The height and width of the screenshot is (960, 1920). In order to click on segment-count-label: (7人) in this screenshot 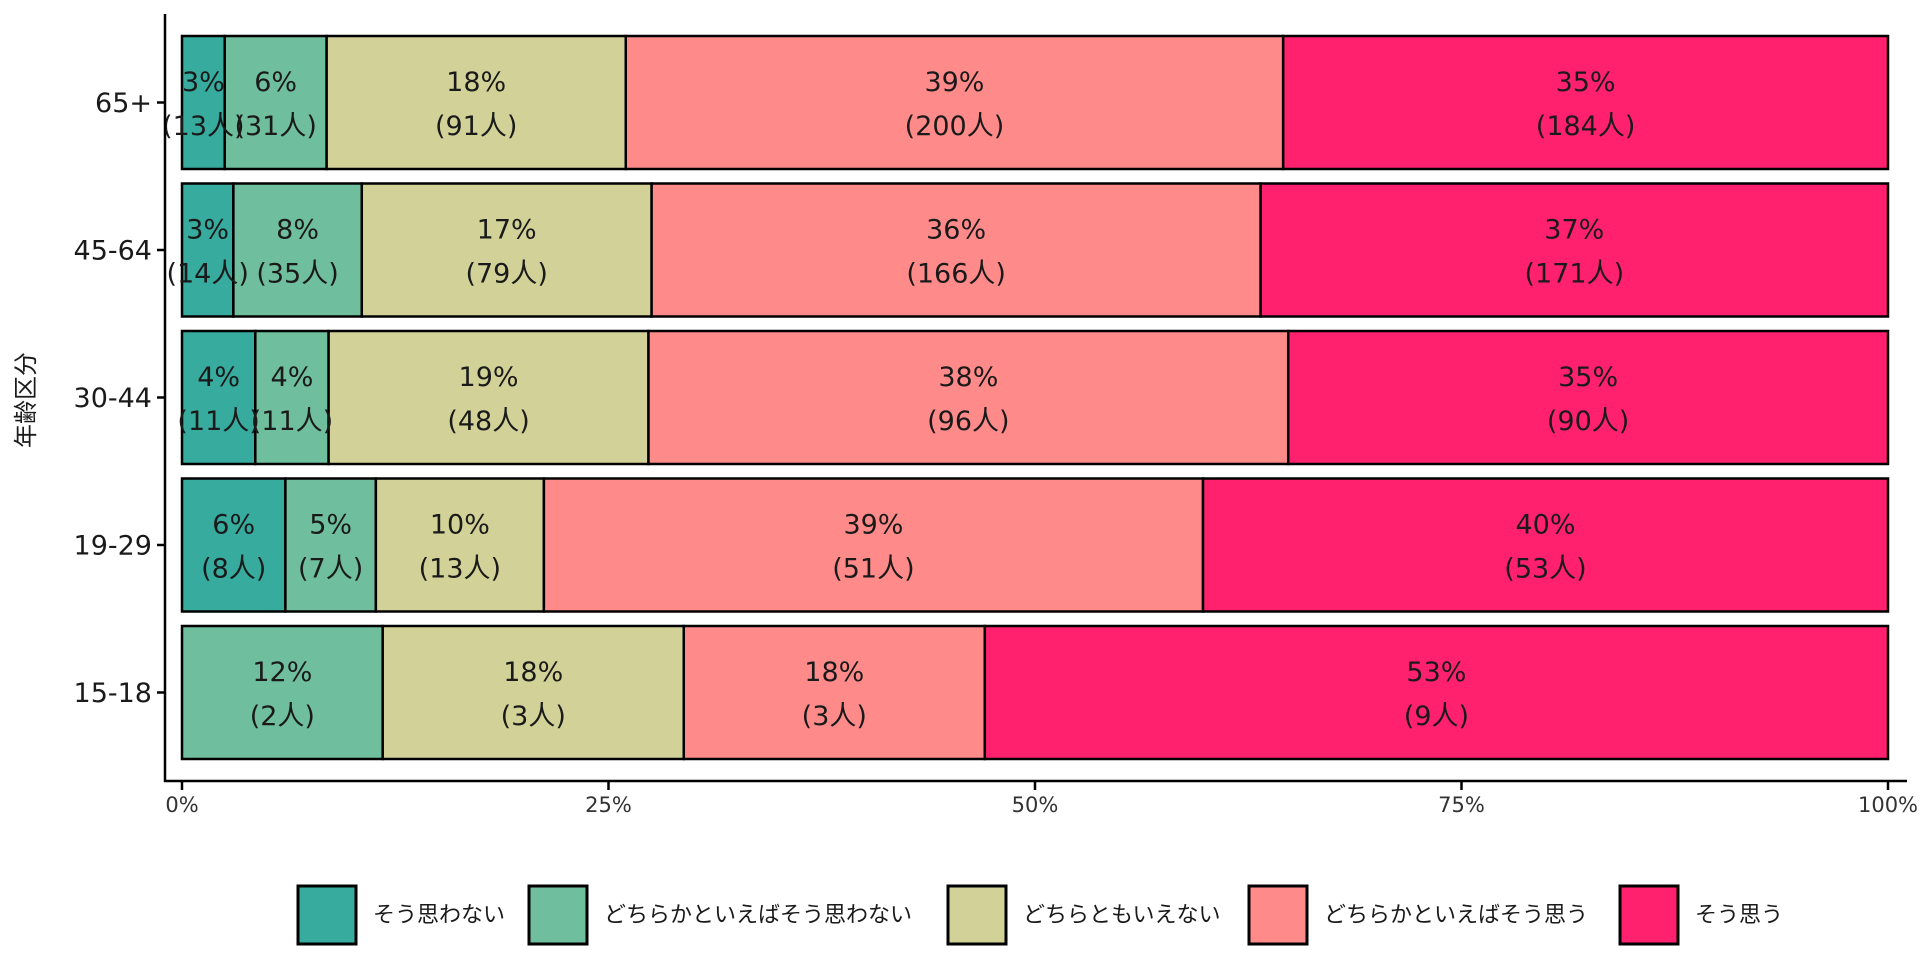, I will do `click(330, 569)`.